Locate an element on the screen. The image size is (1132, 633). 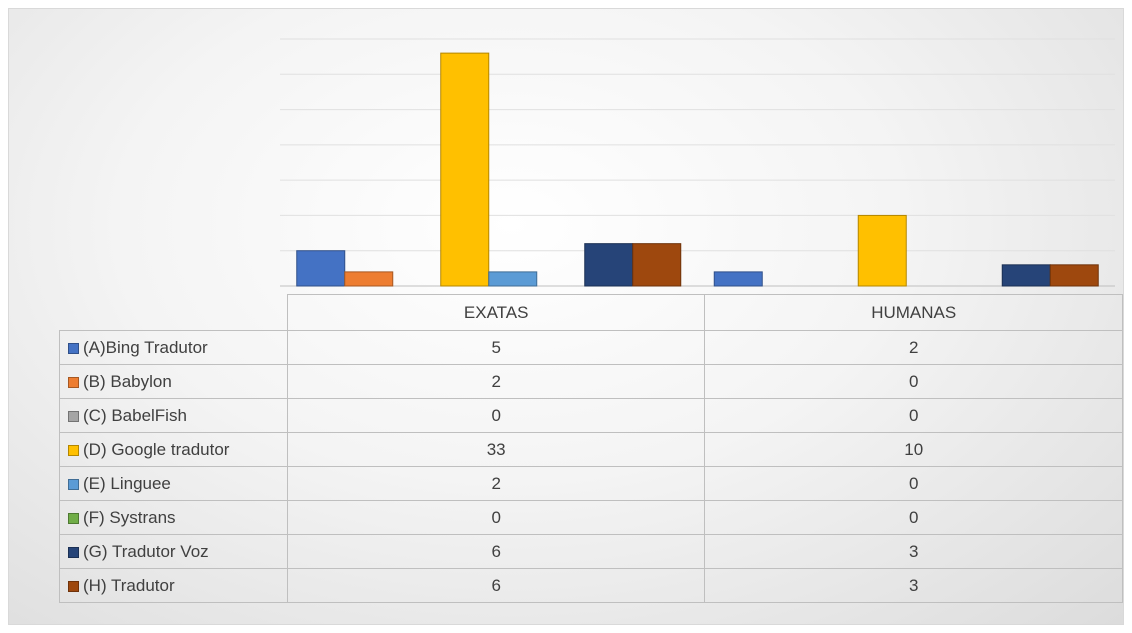
legend-entry: (F) Systrans is located at coordinates (173, 517).